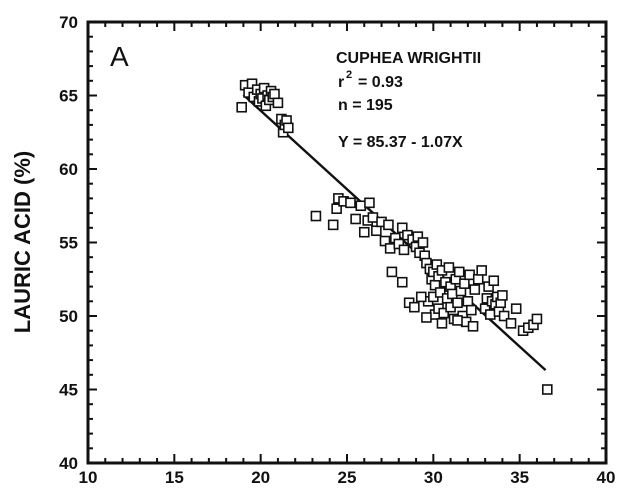  Describe the element at coordinates (68, 96) in the screenshot. I see `y-tick-label: 65` at that location.